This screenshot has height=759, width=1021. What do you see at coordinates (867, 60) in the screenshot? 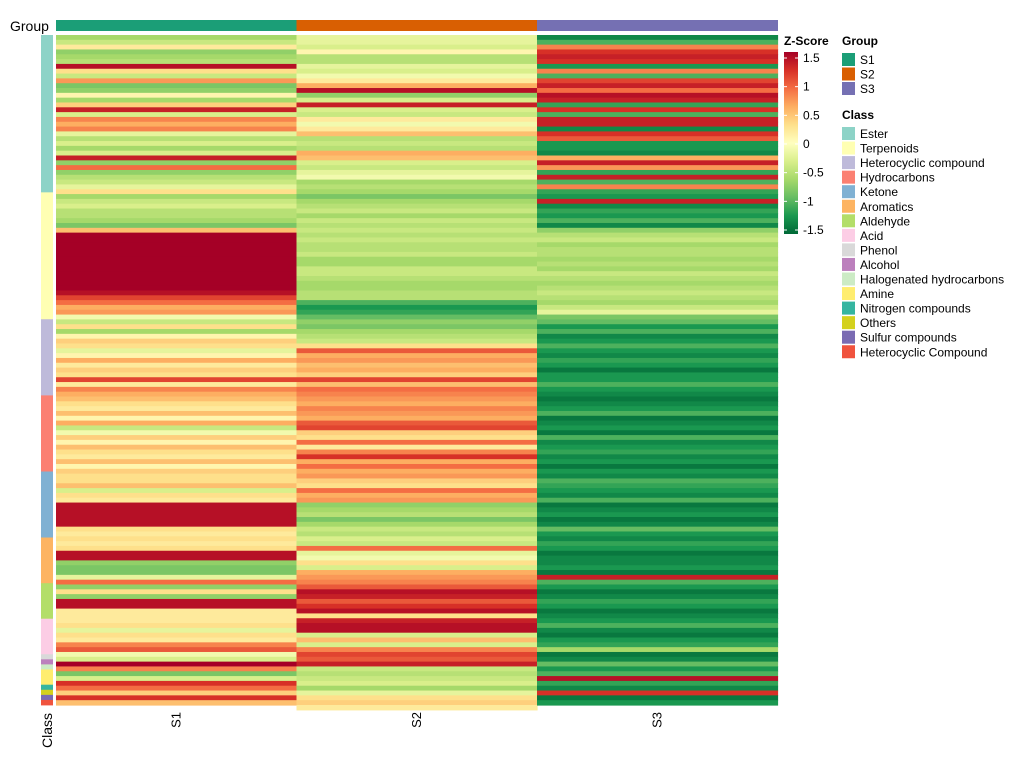
I see `group-legend-label: S1` at bounding box center [867, 60].